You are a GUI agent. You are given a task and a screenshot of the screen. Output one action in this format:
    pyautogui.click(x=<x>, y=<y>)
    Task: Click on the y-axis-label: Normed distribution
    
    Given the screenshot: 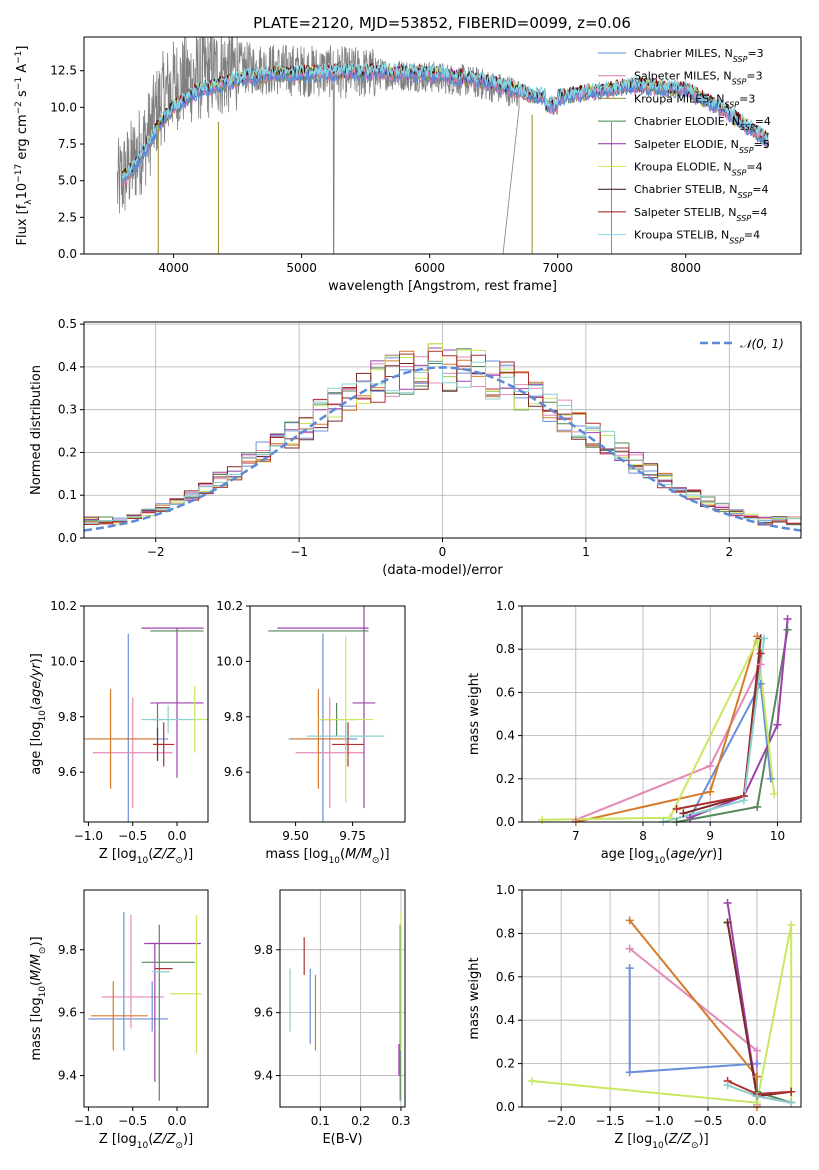 What is the action you would take?
    pyautogui.click(x=36, y=430)
    